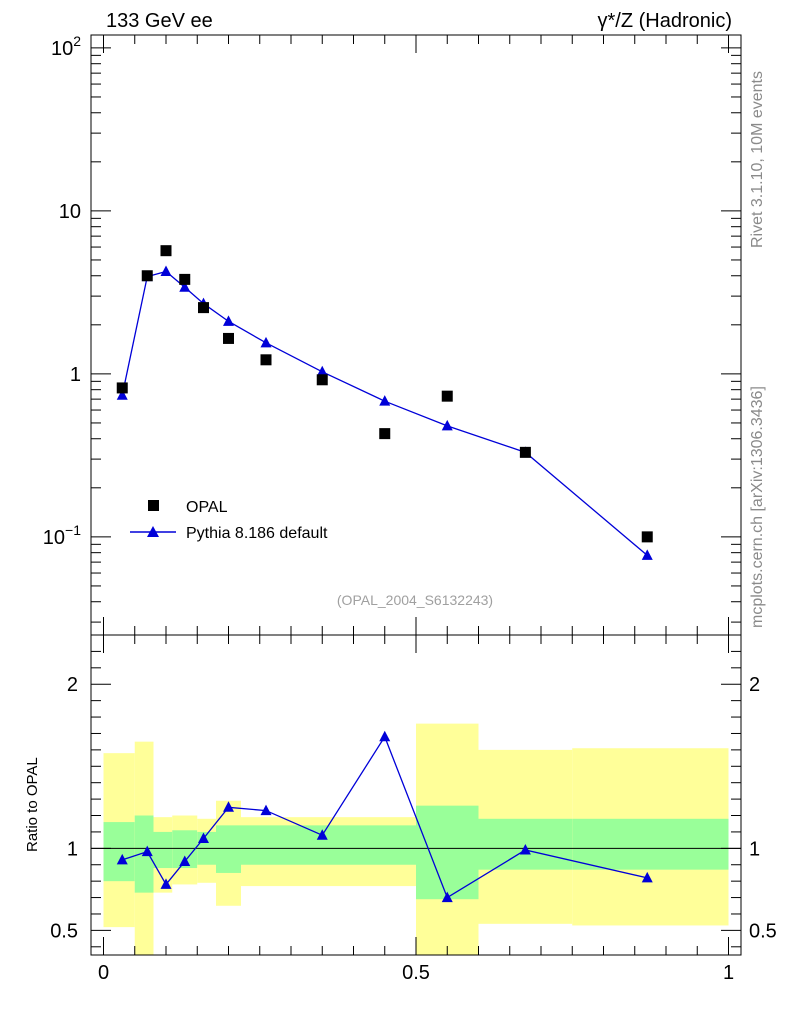  What do you see at coordinates (757, 507) in the screenshot?
I see `mcplots-label: mcplots.cern.ch [arXiv:1306.3436]` at bounding box center [757, 507].